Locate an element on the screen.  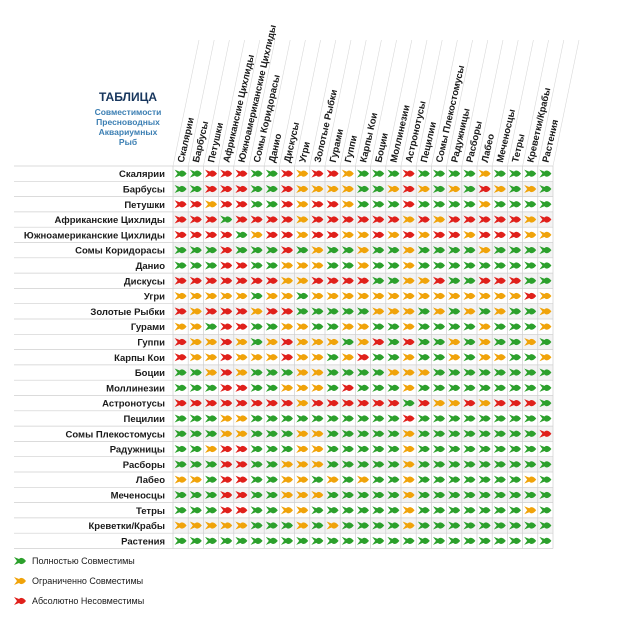
row-label: Пецилии is located at coordinates (144, 419).